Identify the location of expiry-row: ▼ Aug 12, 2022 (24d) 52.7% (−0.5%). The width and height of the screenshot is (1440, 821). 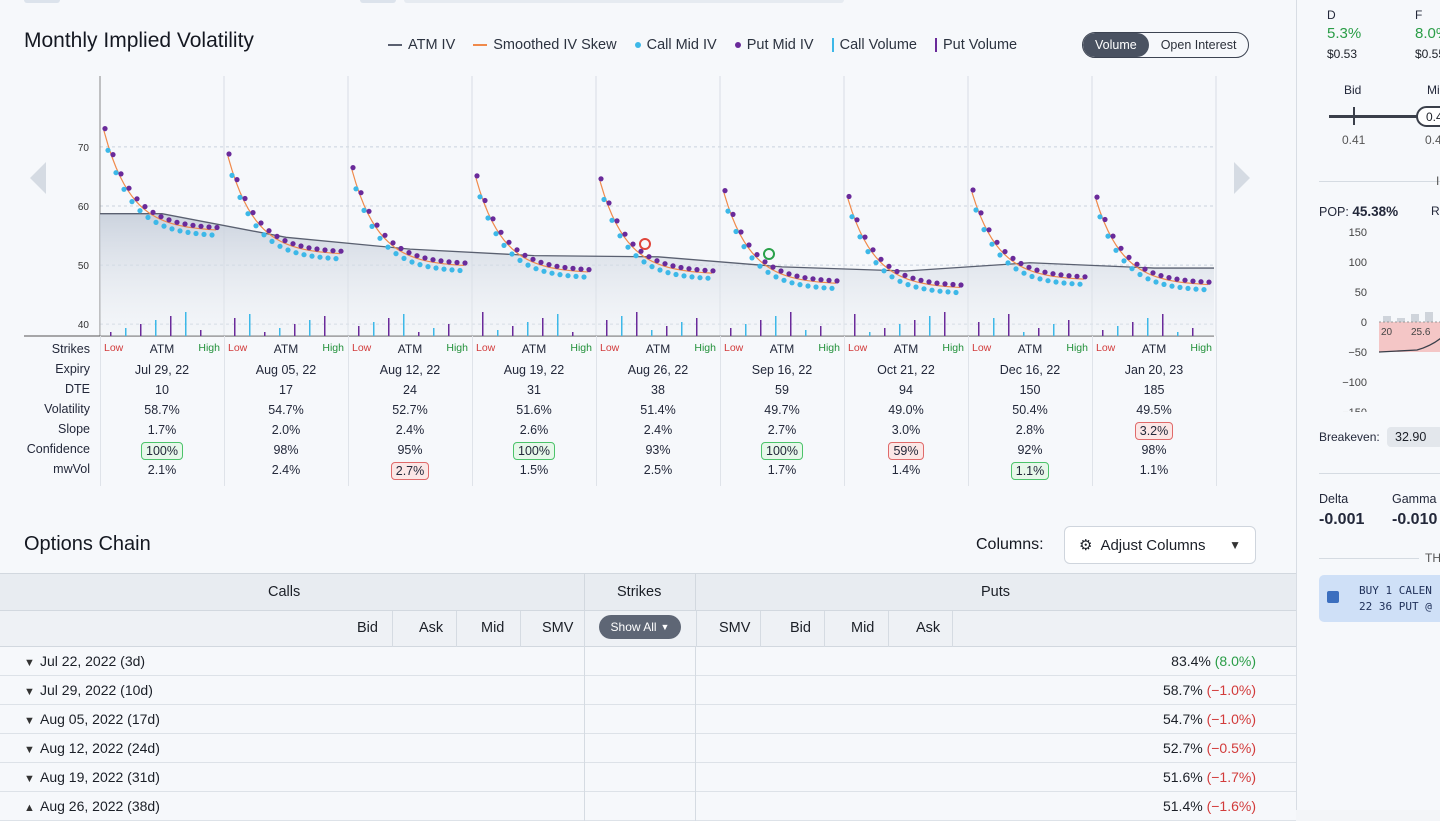
(648, 748).